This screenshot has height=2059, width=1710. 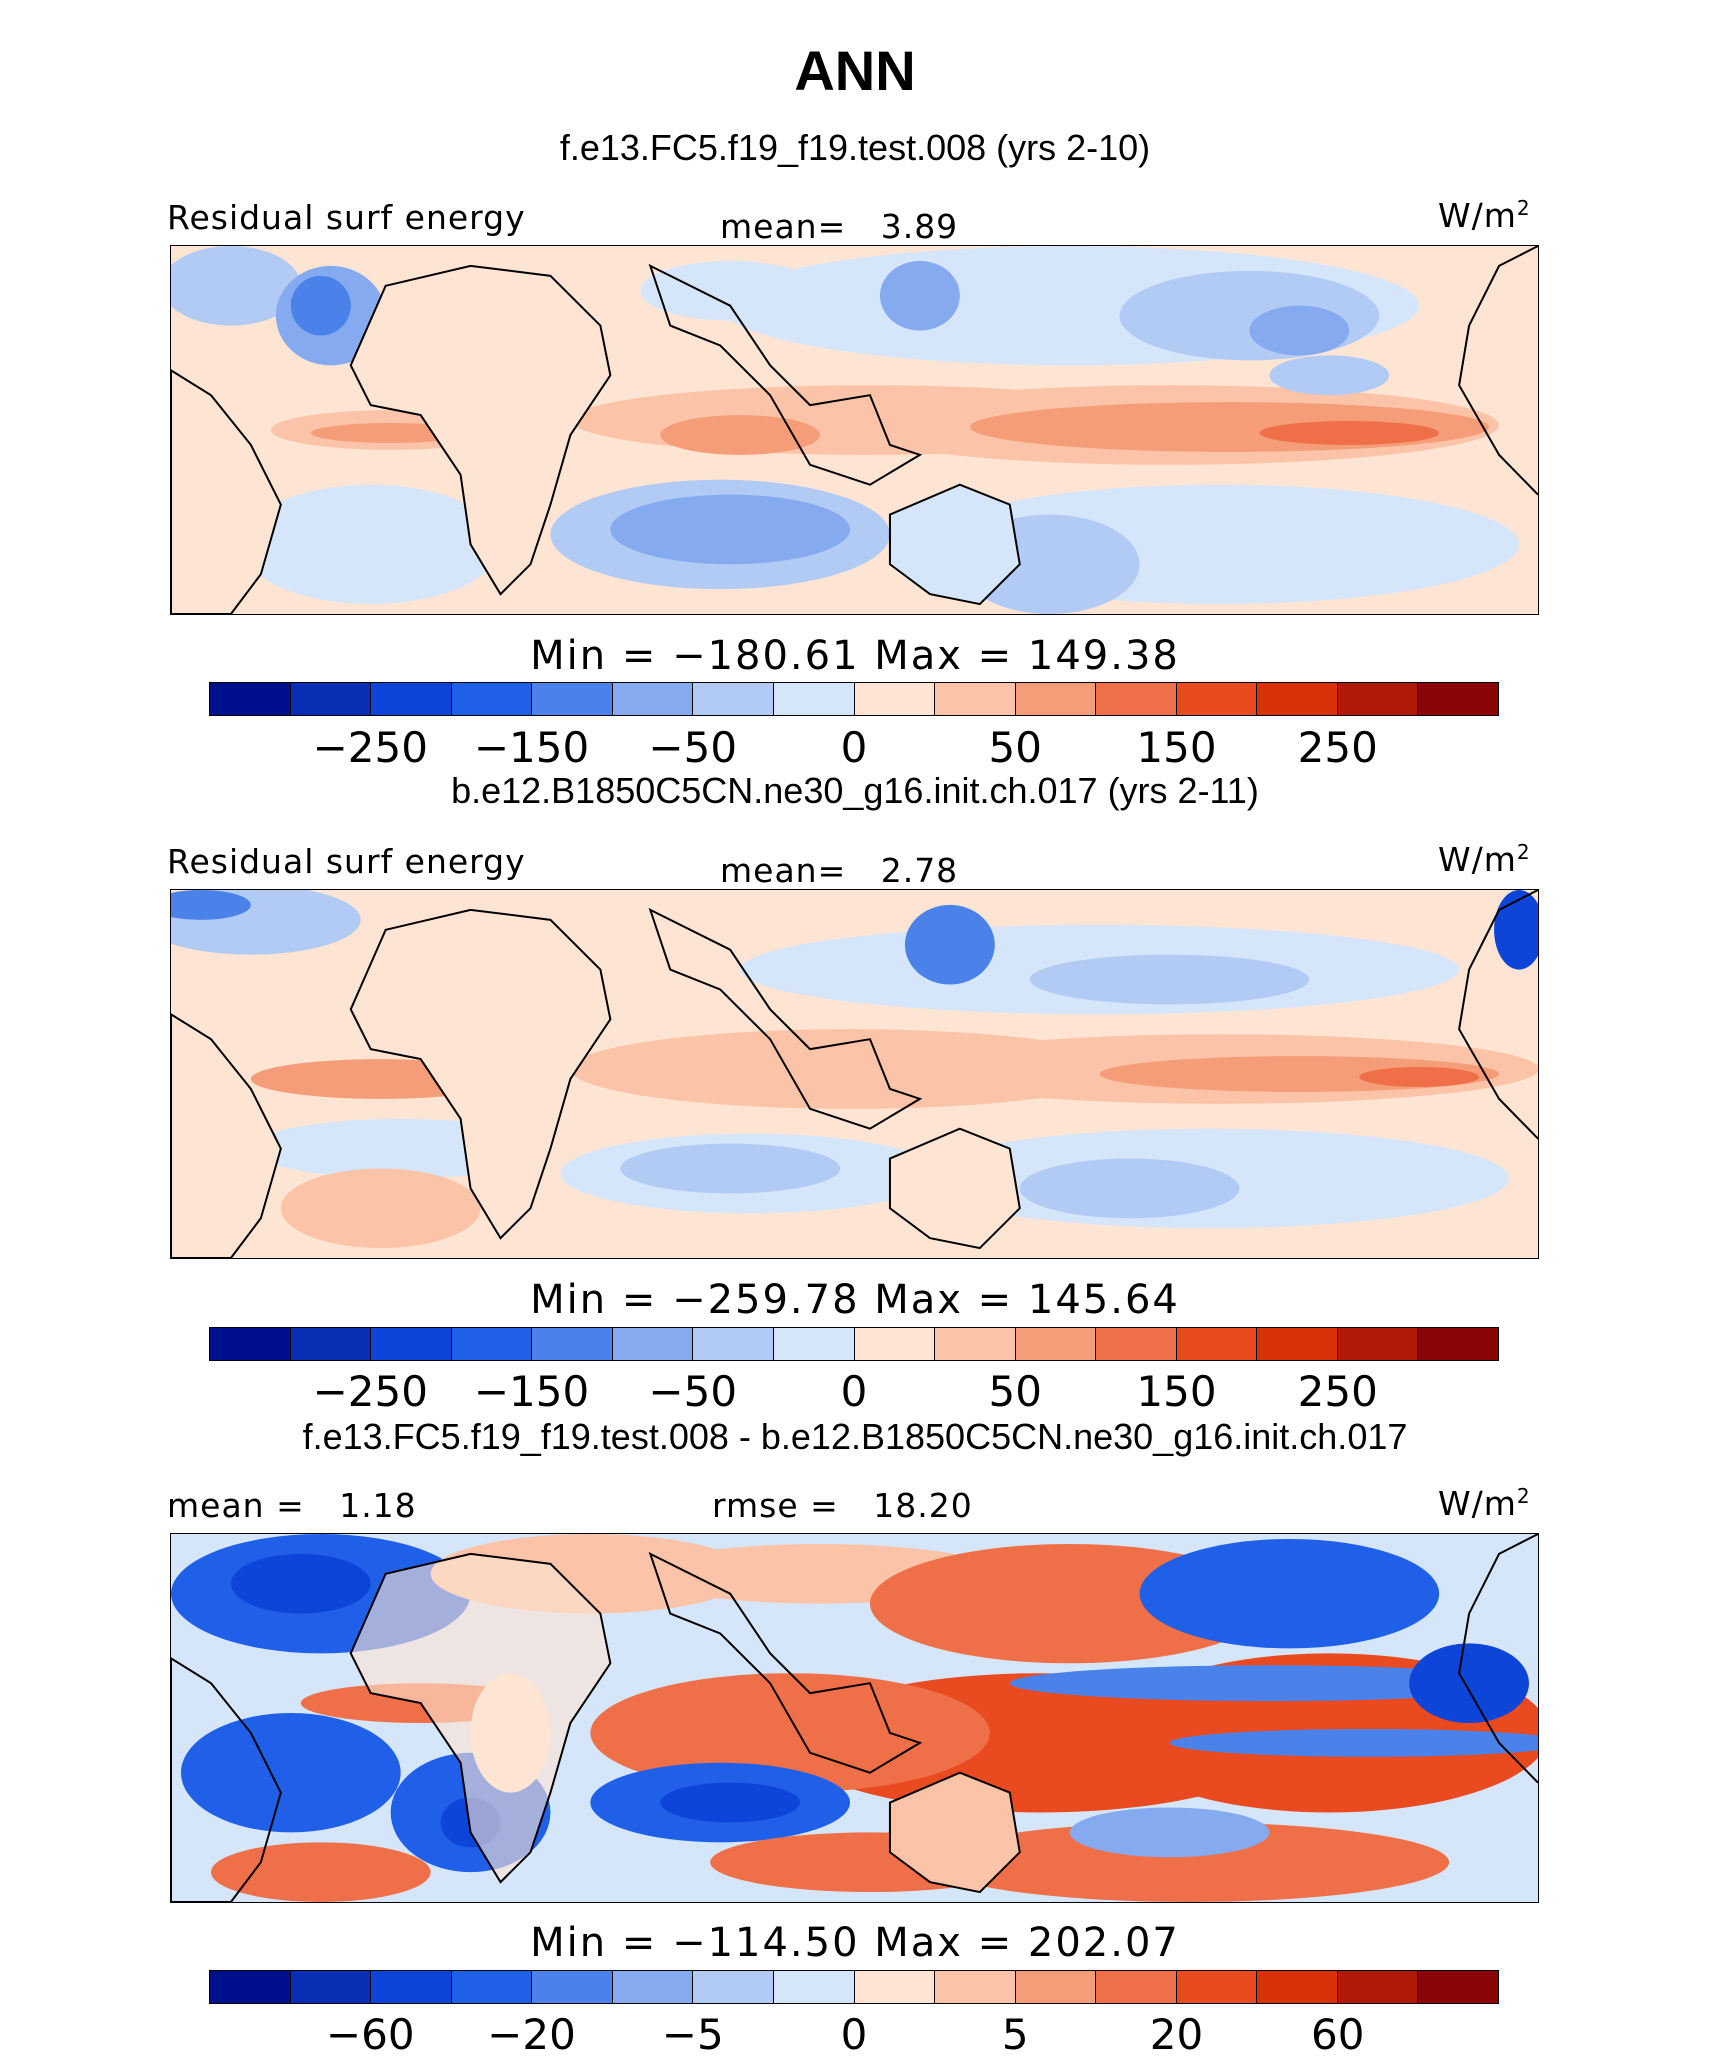 I want to click on panel-2-colorbar, so click(x=854, y=1344).